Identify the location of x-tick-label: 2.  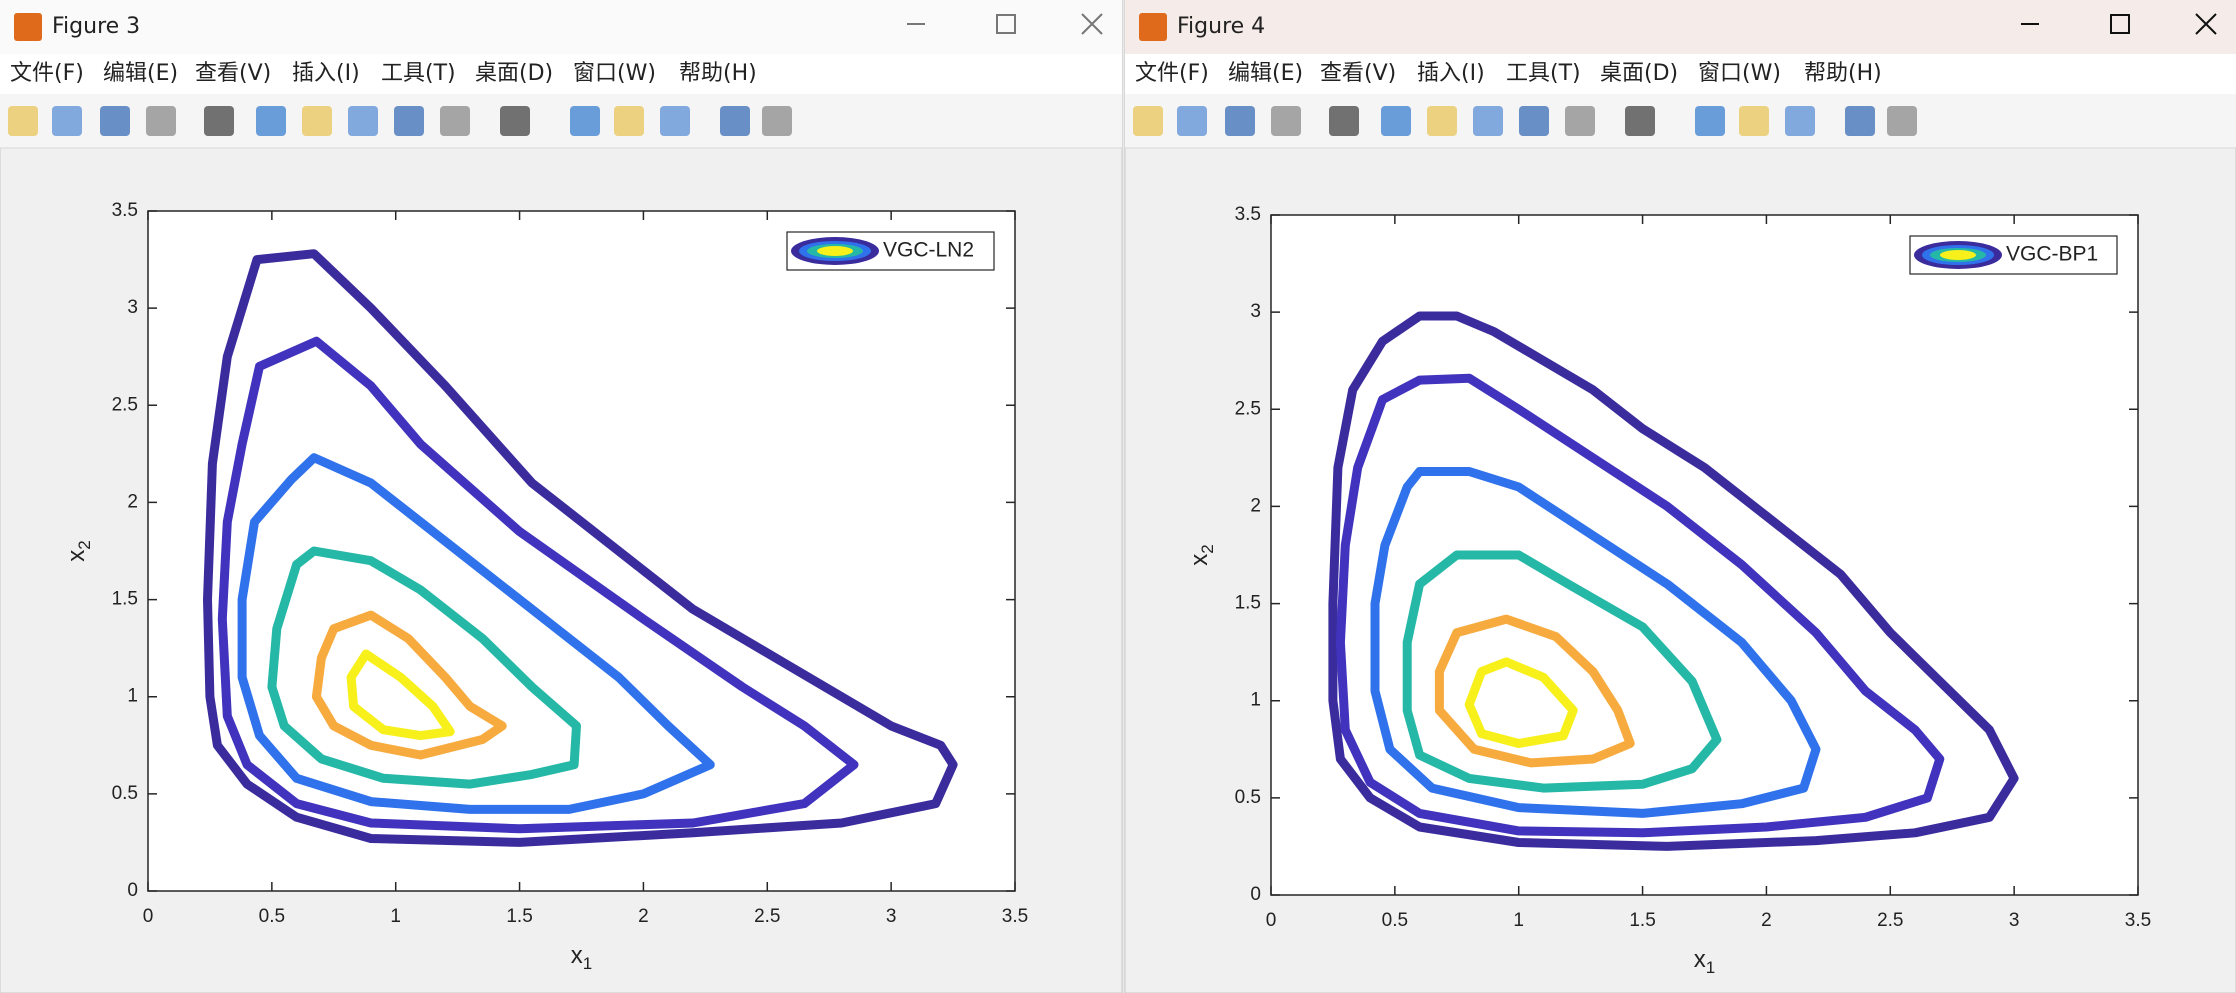
(1766, 920).